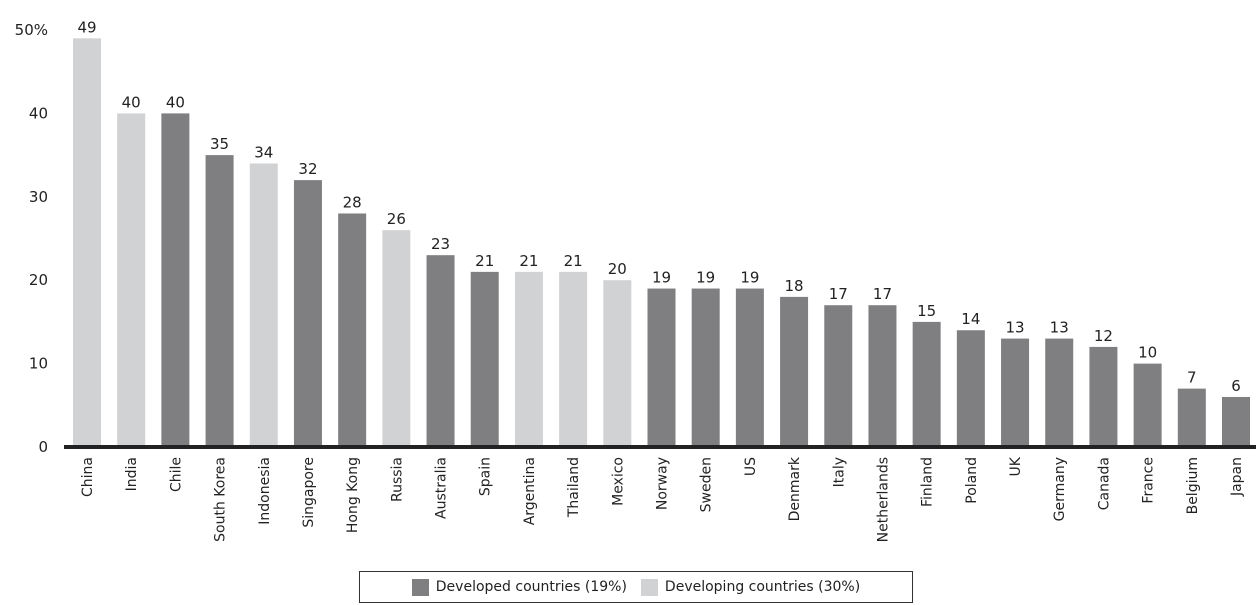 This screenshot has height=605, width=1256. Describe the element at coordinates (440, 244) in the screenshot. I see `data-label: 23` at that location.